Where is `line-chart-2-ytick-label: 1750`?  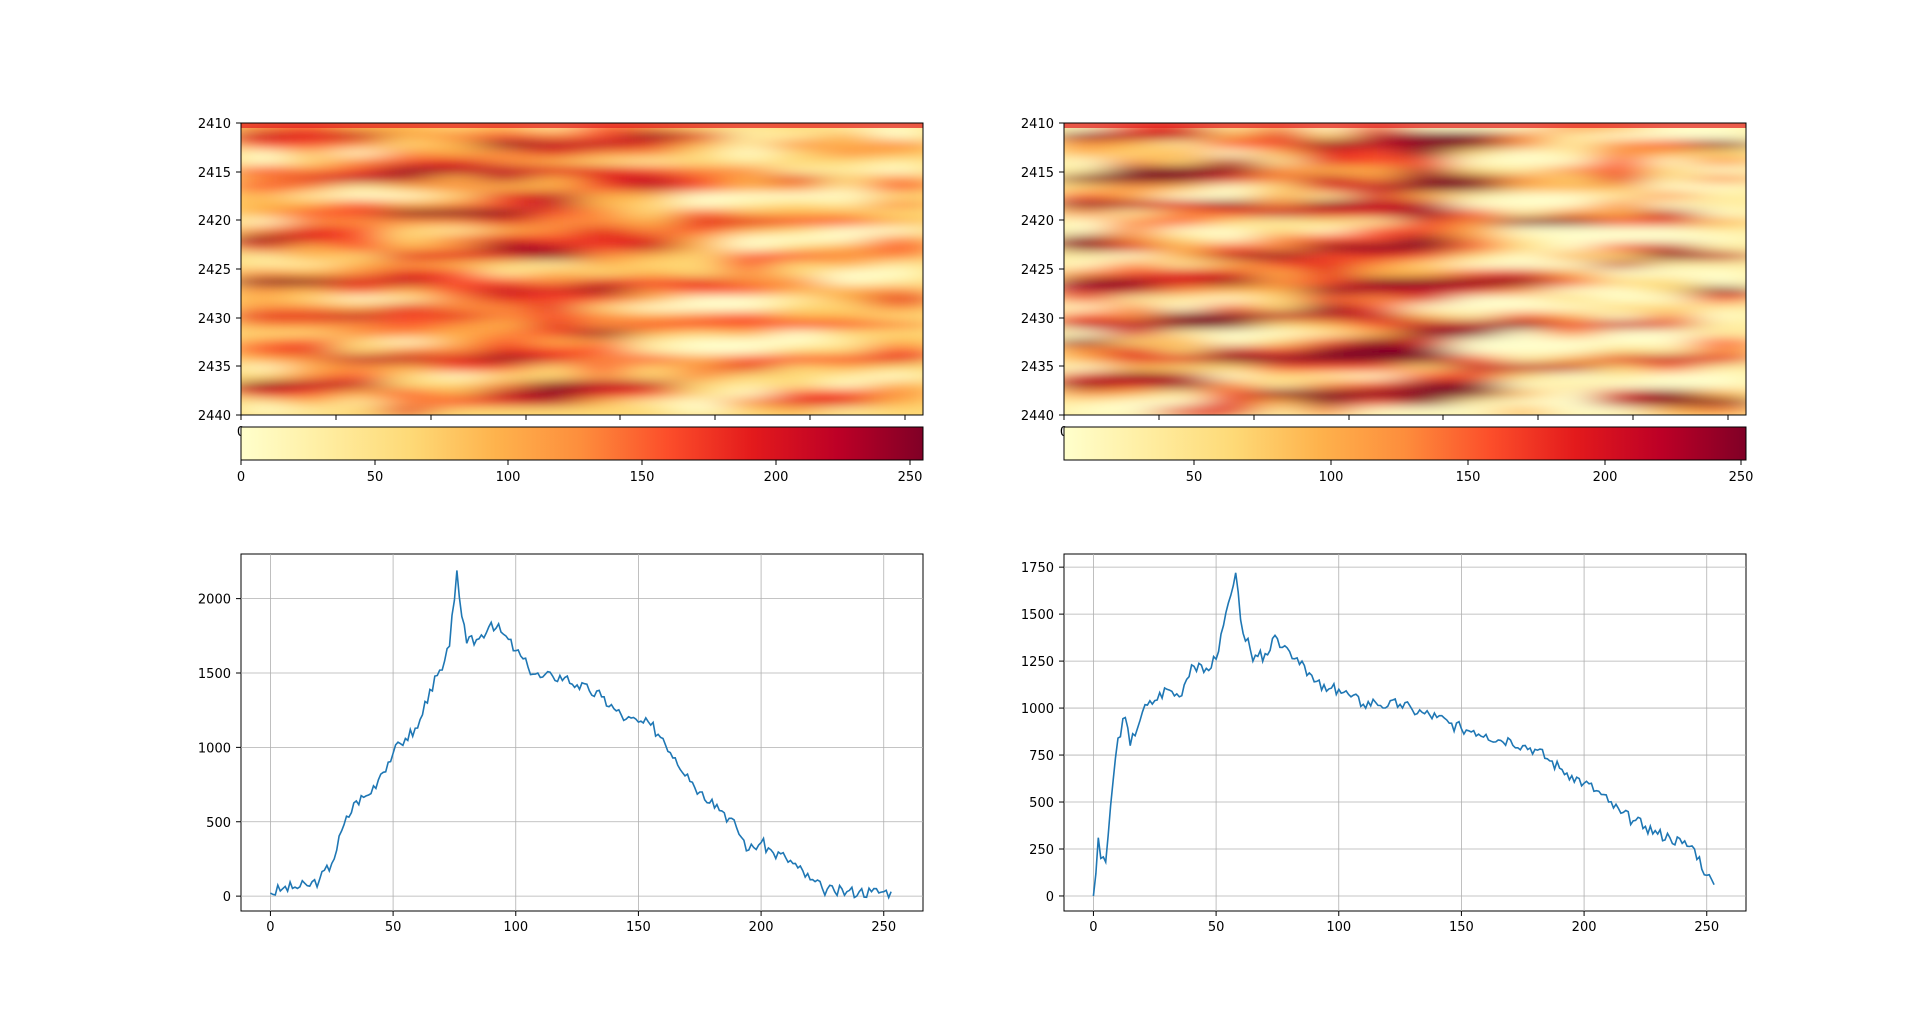 line-chart-2-ytick-label: 1750 is located at coordinates (1037, 568).